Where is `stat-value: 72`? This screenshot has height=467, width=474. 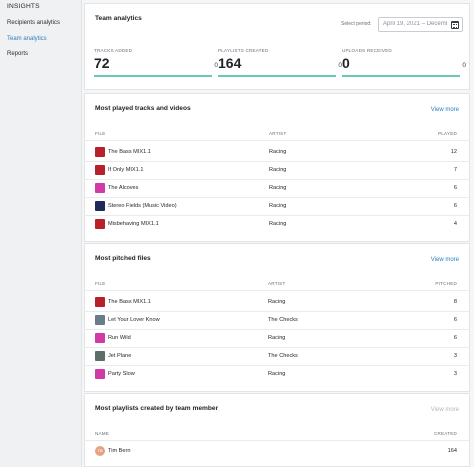
stat-value: 72 is located at coordinates (102, 63).